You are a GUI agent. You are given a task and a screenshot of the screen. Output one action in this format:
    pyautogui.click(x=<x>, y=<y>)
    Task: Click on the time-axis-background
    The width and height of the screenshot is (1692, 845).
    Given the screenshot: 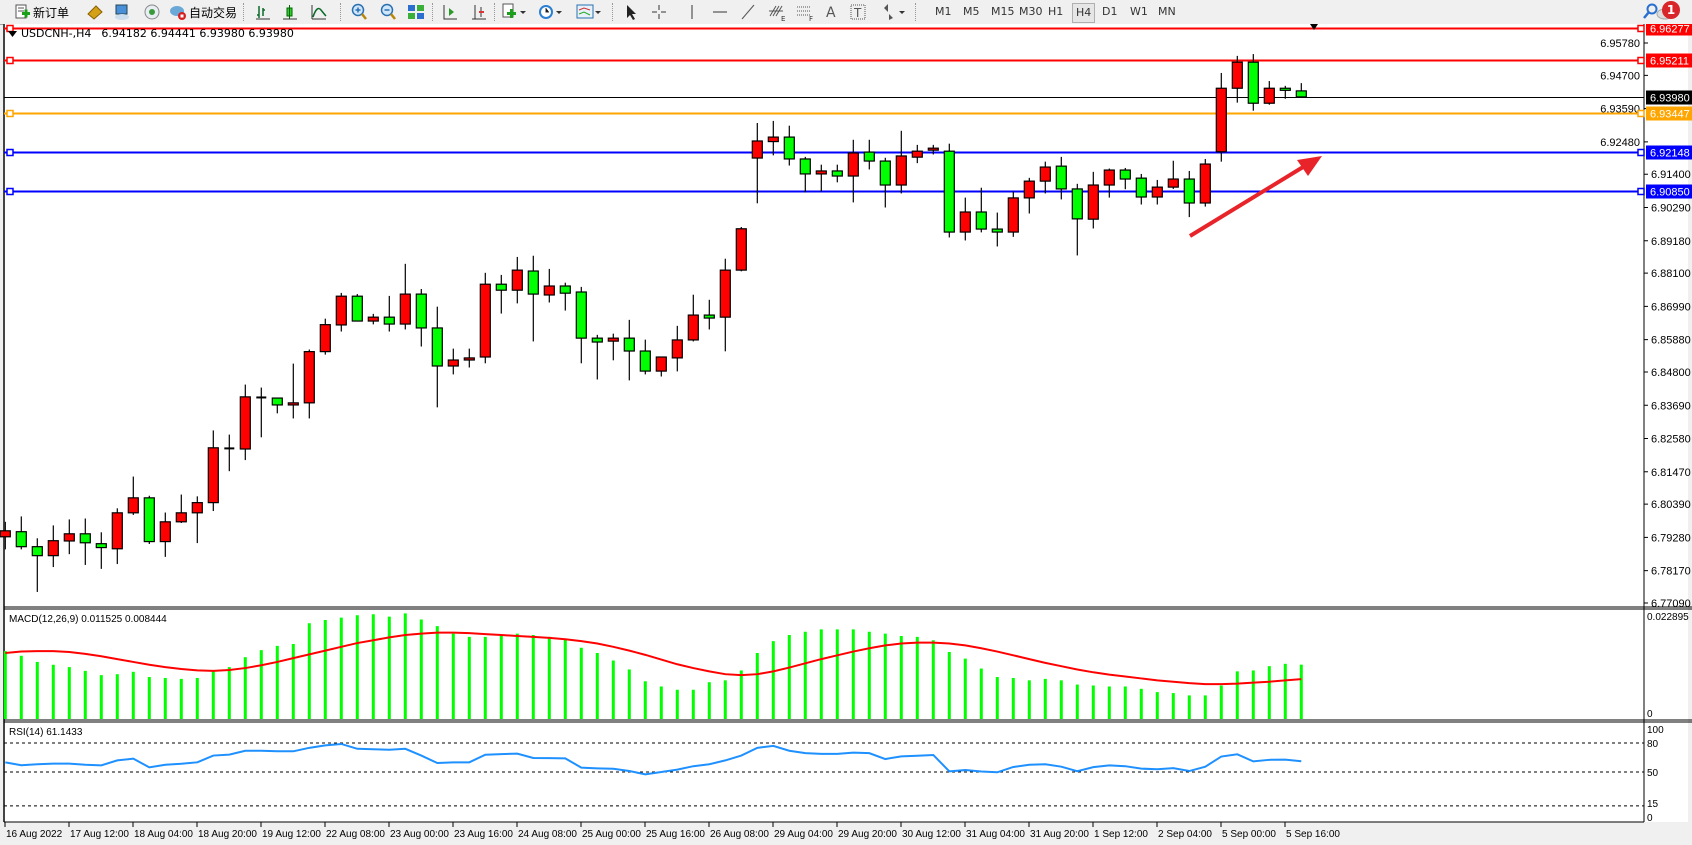 What is the action you would take?
    pyautogui.click(x=846, y=833)
    